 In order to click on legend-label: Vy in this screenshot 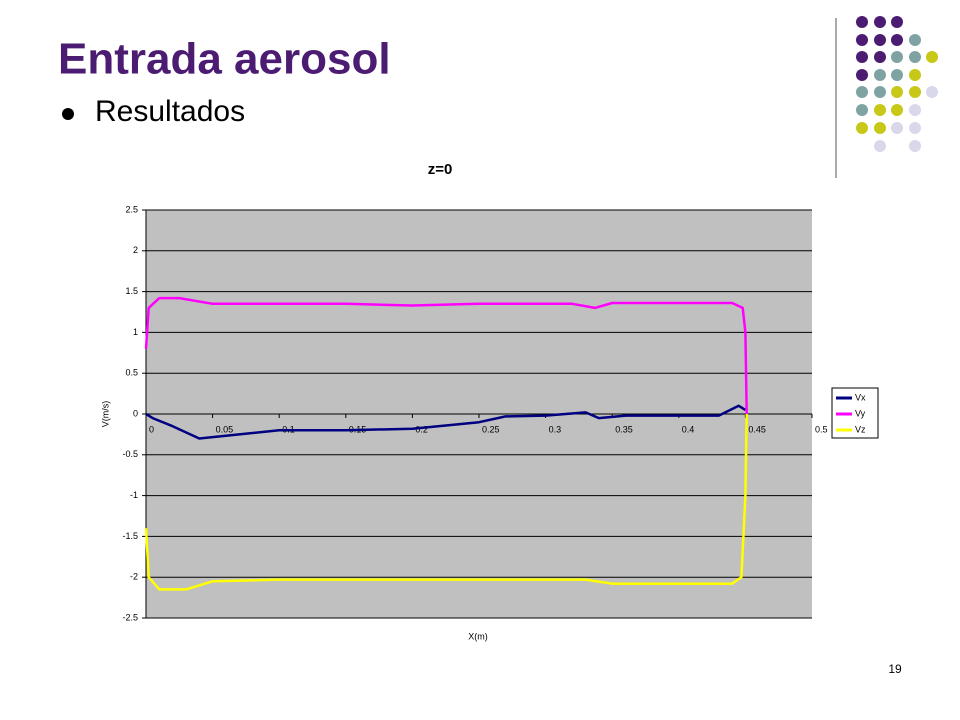, I will do `click(860, 413)`.